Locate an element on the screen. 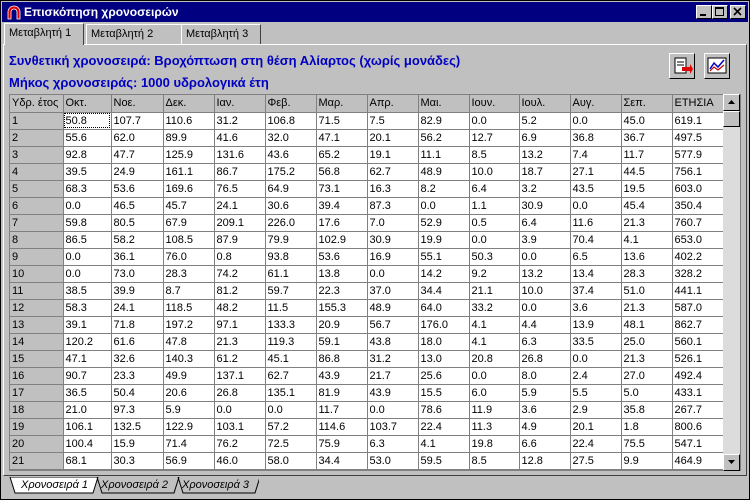 The image size is (750, 500). scroll-down-button is located at coordinates (731, 462).